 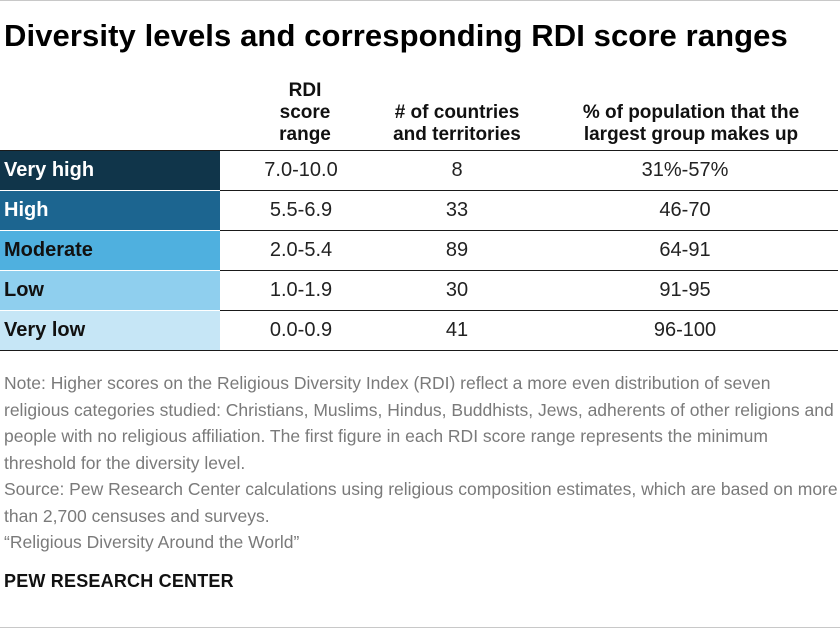 I want to click on top-rule, so click(x=420, y=0).